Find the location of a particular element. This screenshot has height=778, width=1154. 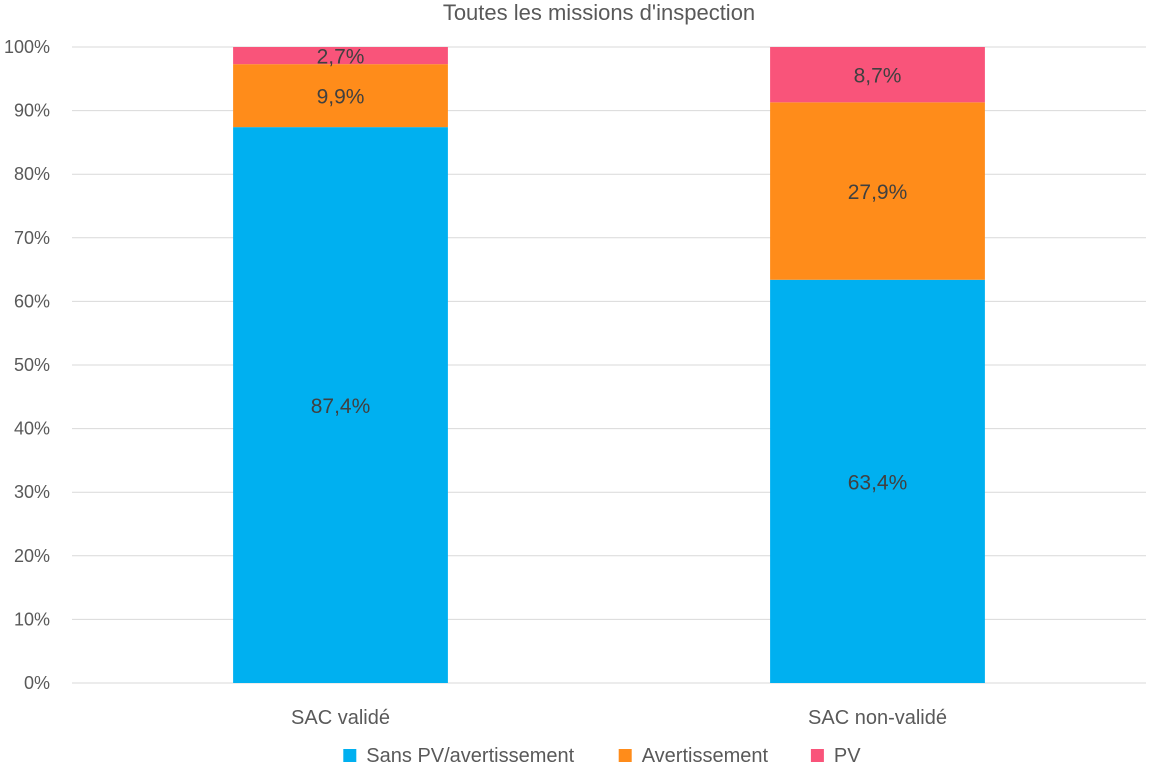

legend: Sans PV/avertissement Avertissement PV is located at coordinates (602, 756).